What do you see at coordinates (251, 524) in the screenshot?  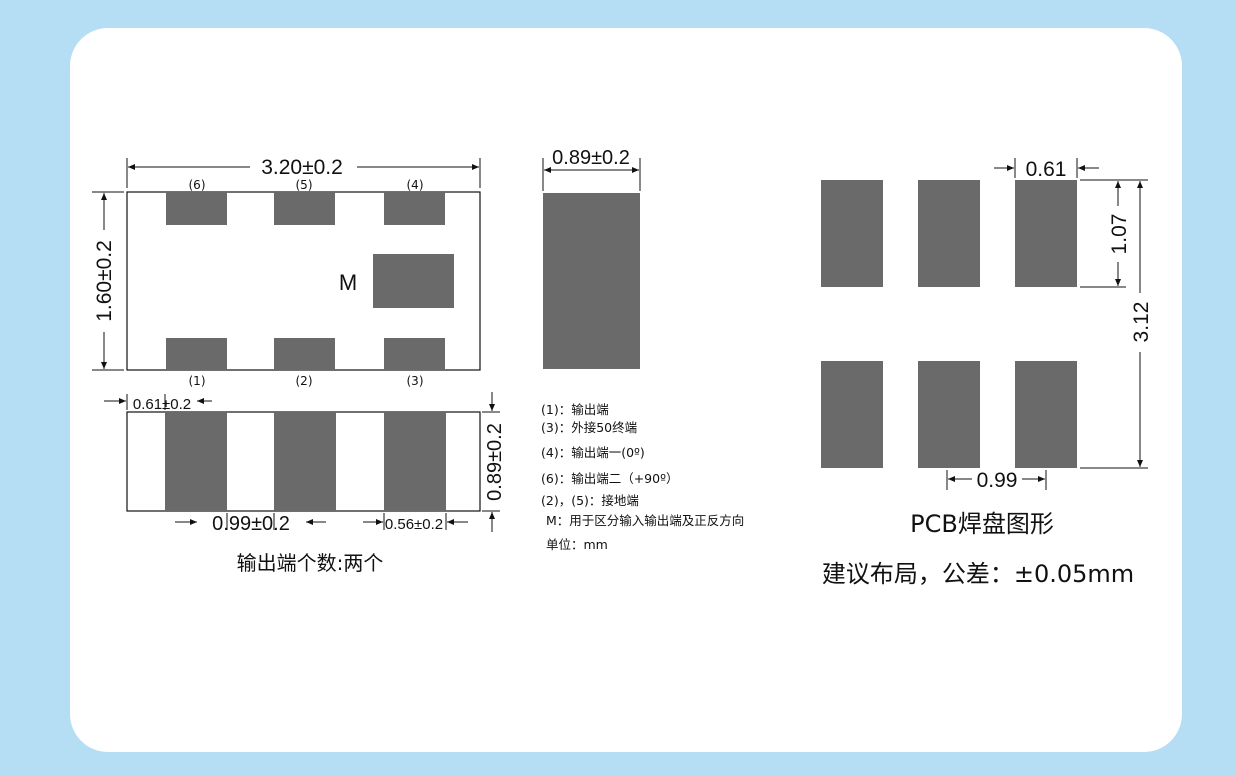 I see `pitch-dim-text: 0.99±0.2` at bounding box center [251, 524].